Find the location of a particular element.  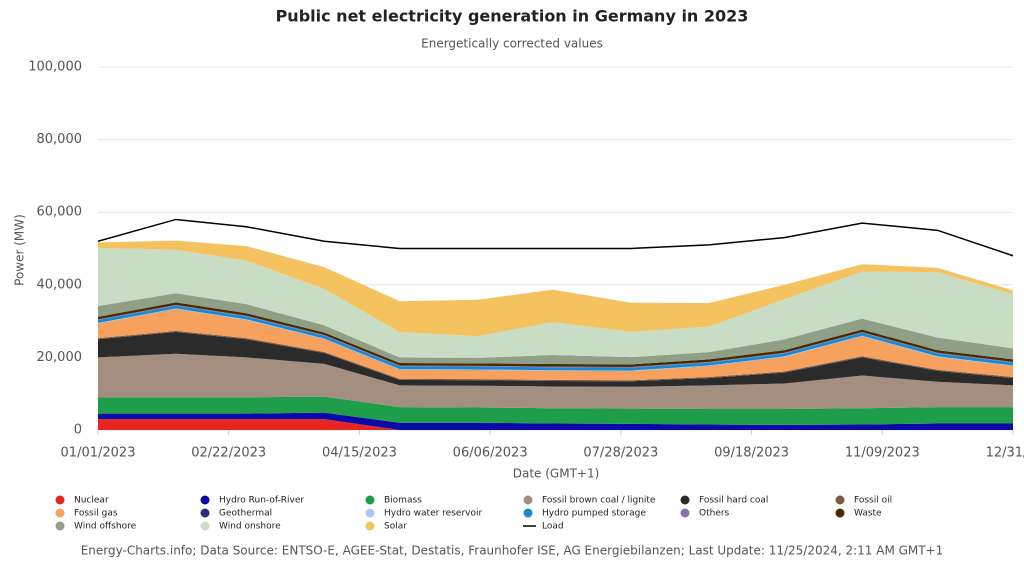

load-line is located at coordinates (555, 237).